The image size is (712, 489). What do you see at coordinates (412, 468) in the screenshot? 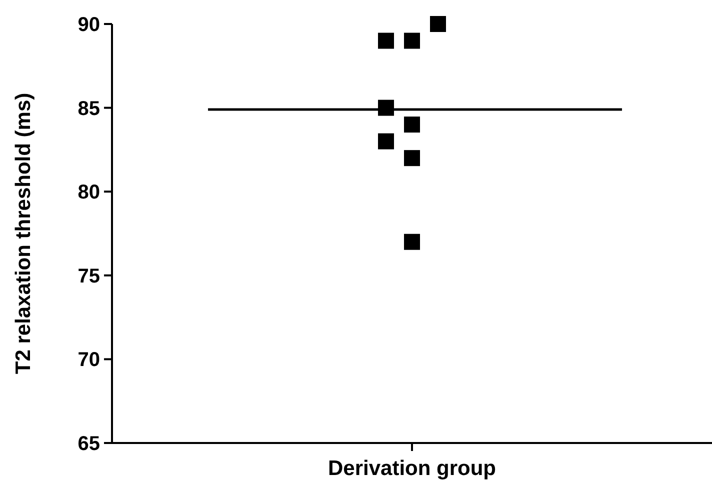
I see `x-tick-label: Derivation group` at bounding box center [412, 468].